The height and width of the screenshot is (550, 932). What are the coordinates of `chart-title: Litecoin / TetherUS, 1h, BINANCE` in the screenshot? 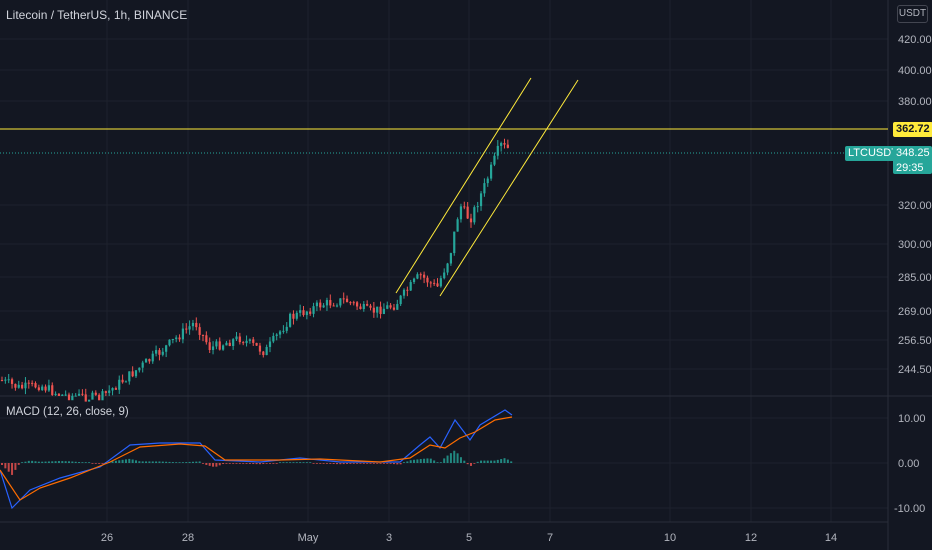 It's located at (97, 15).